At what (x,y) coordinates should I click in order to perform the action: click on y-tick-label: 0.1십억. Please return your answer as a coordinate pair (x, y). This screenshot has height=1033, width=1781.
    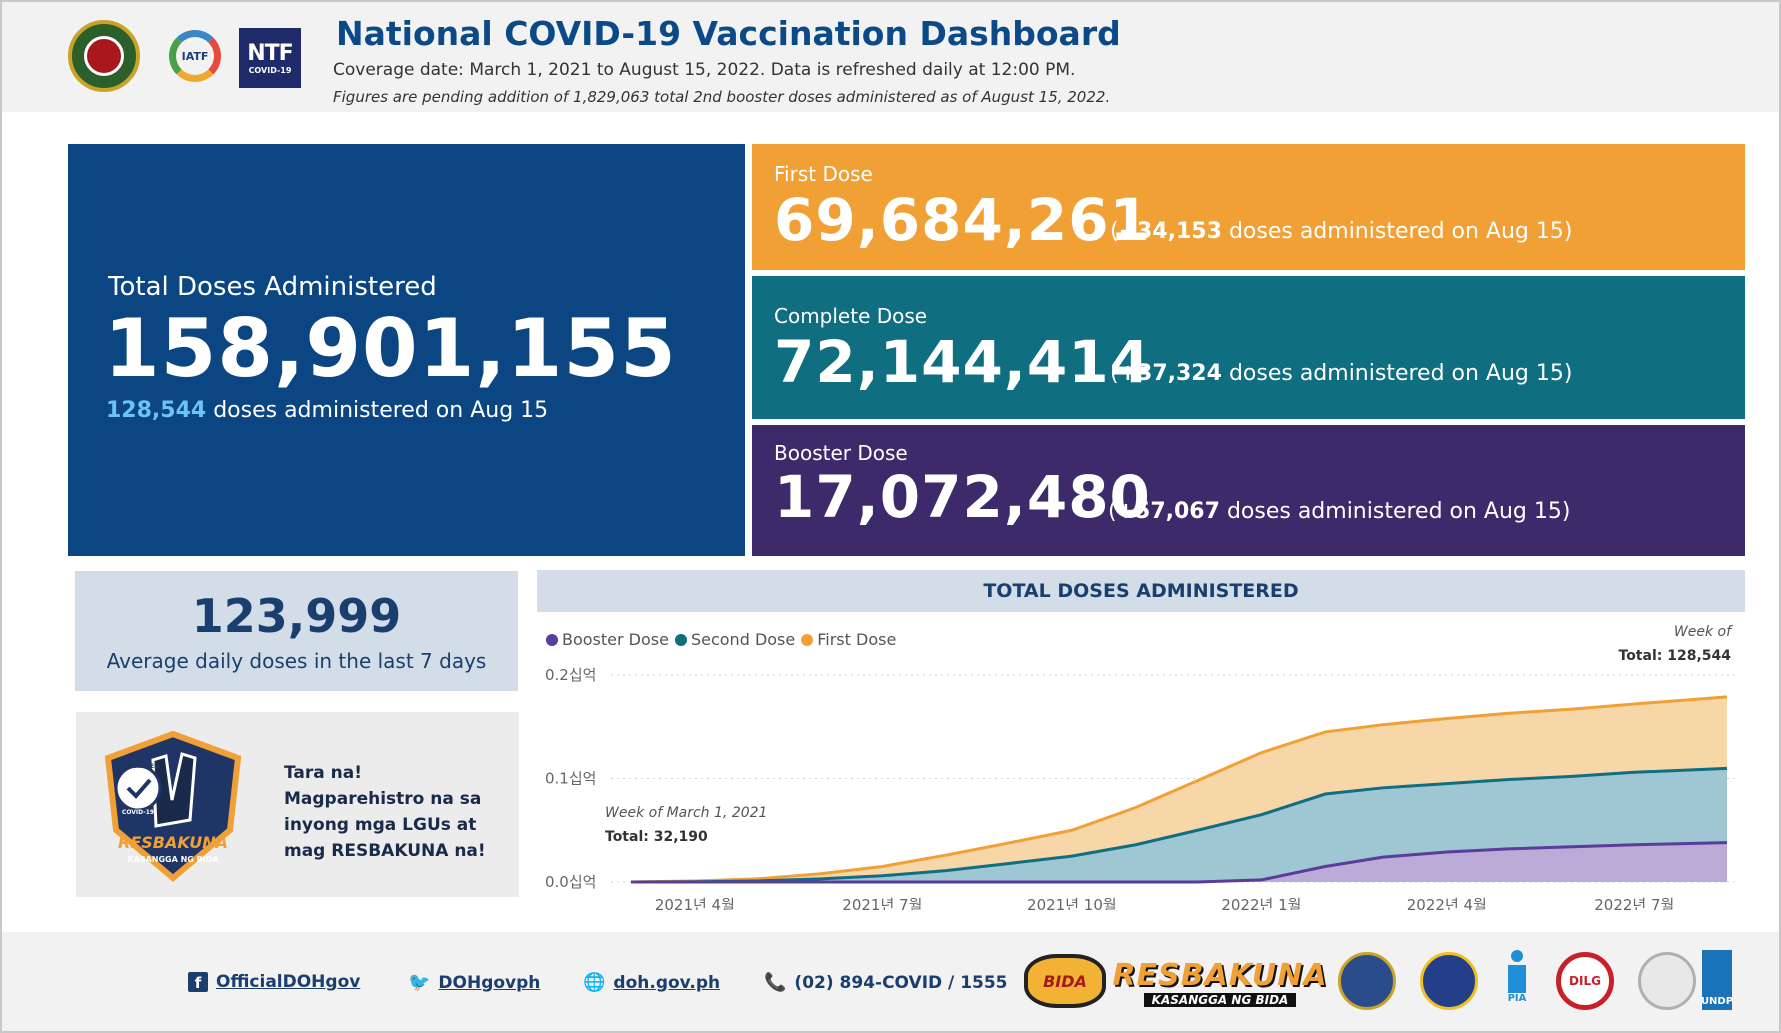
    Looking at the image, I should click on (570, 779).